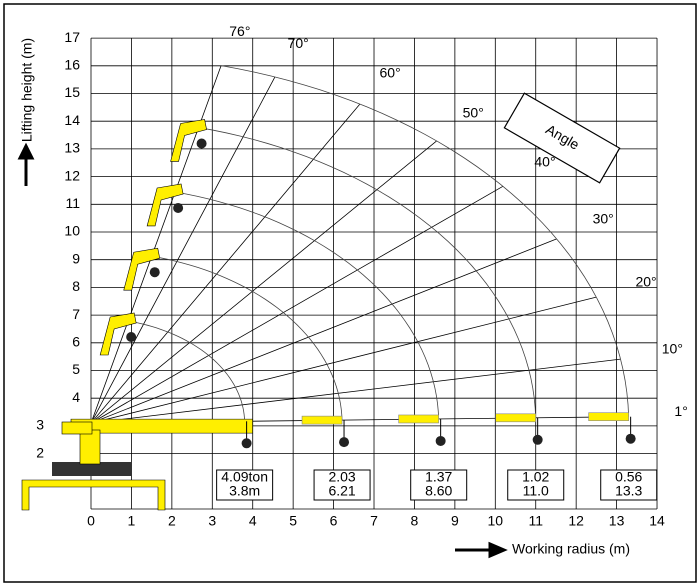  I want to click on x-tick-label: 5, so click(293, 521).